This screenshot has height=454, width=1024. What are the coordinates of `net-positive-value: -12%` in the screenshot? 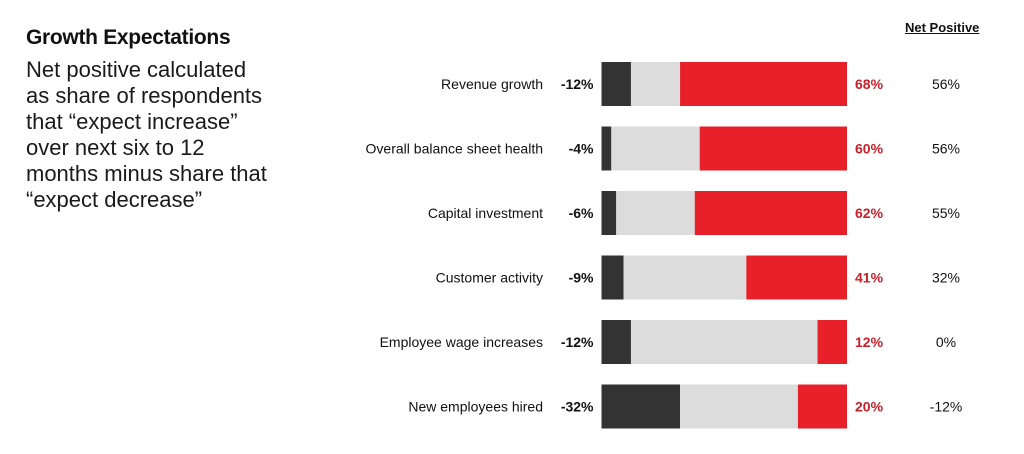 It's located at (946, 407).